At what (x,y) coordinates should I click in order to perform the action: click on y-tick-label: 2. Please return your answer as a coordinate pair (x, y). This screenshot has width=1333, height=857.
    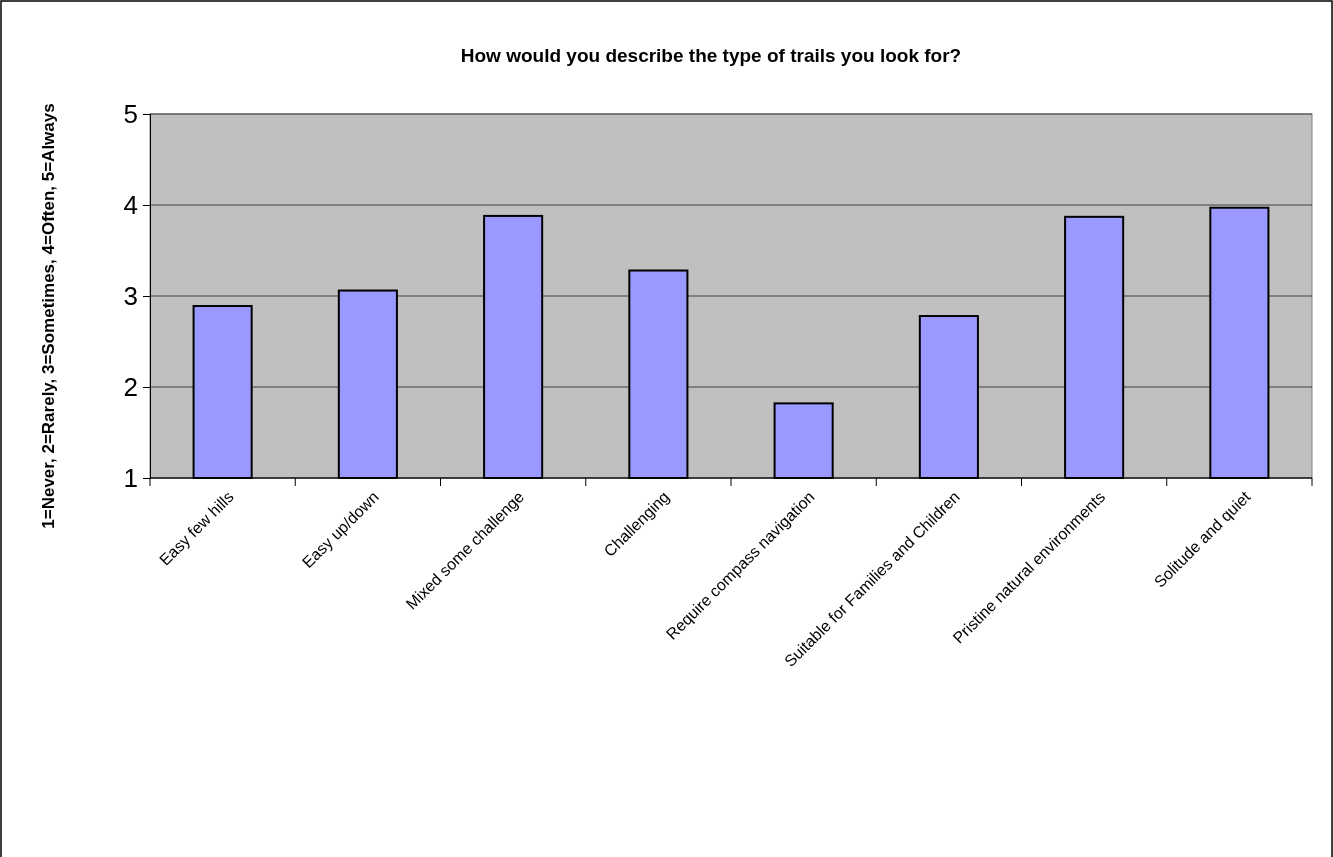
    Looking at the image, I should click on (130, 386).